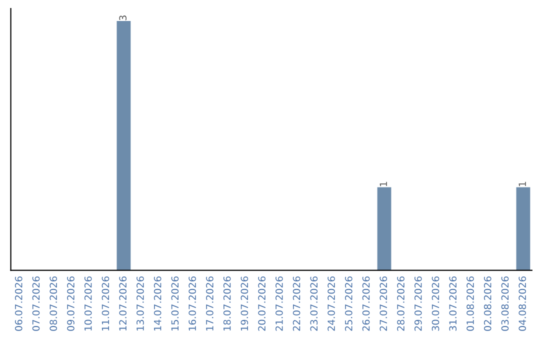  Describe the element at coordinates (262, 303) in the screenshot. I see `x-tick-label: 20.07.2026` at that location.